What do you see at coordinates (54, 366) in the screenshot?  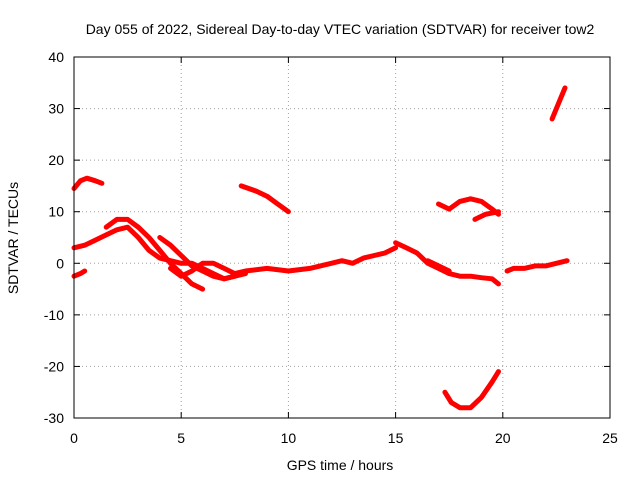 I see `y-tick-label-1: -20` at bounding box center [54, 366].